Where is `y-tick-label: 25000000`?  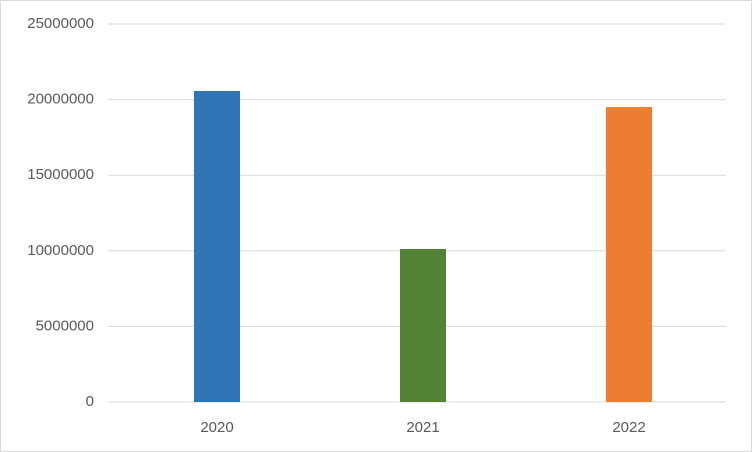 y-tick-label: 25000000 is located at coordinates (60, 23).